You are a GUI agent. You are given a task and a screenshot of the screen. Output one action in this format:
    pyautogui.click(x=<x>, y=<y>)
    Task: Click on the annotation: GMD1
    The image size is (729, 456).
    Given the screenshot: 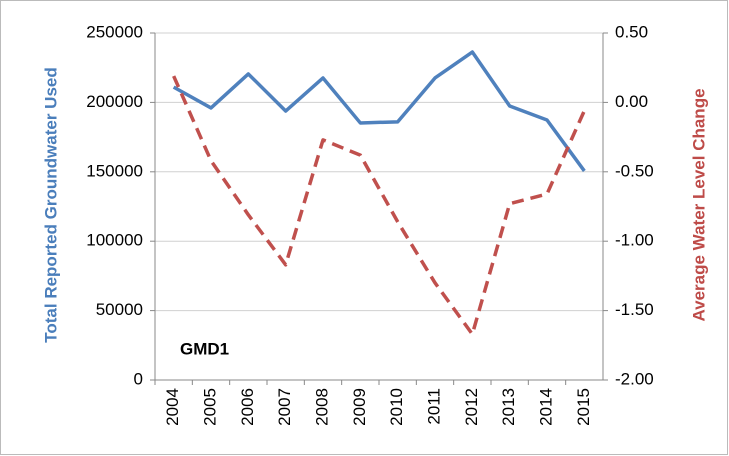 What is the action you would take?
    pyautogui.click(x=204, y=348)
    